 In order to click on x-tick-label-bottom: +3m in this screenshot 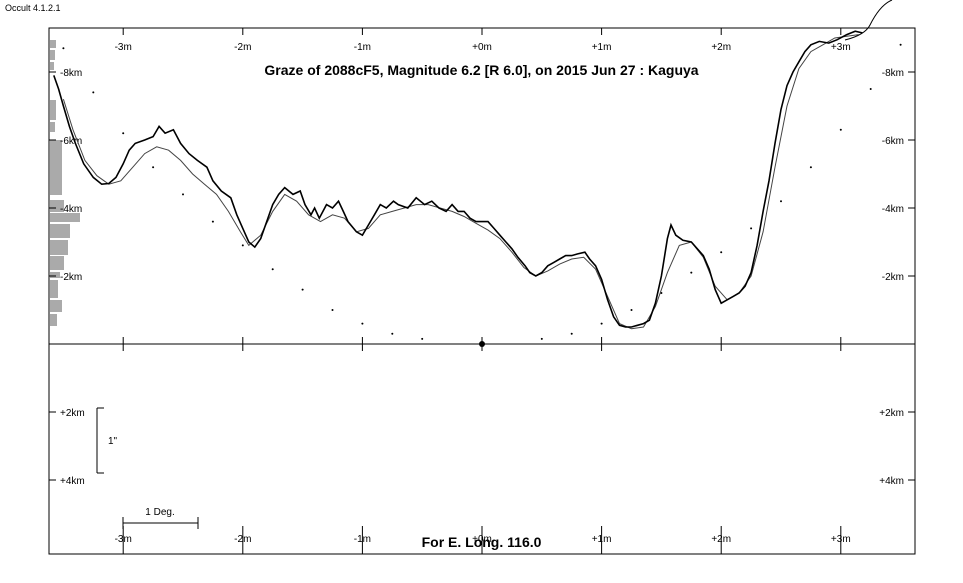, I will do `click(841, 539)`.